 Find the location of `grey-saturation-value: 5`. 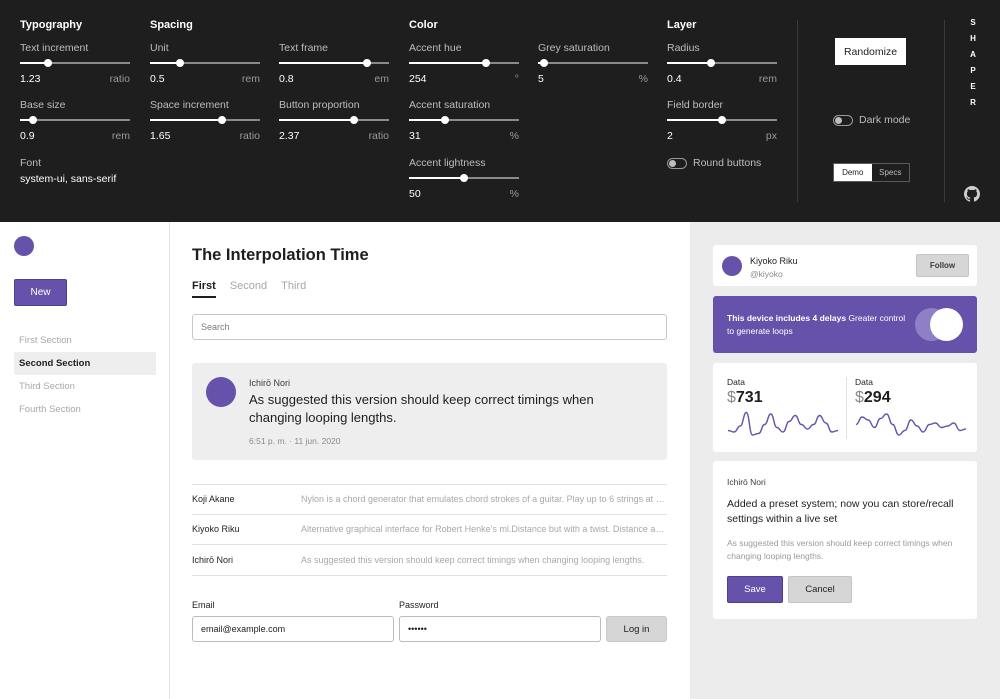

grey-saturation-value: 5 is located at coordinates (541, 79).